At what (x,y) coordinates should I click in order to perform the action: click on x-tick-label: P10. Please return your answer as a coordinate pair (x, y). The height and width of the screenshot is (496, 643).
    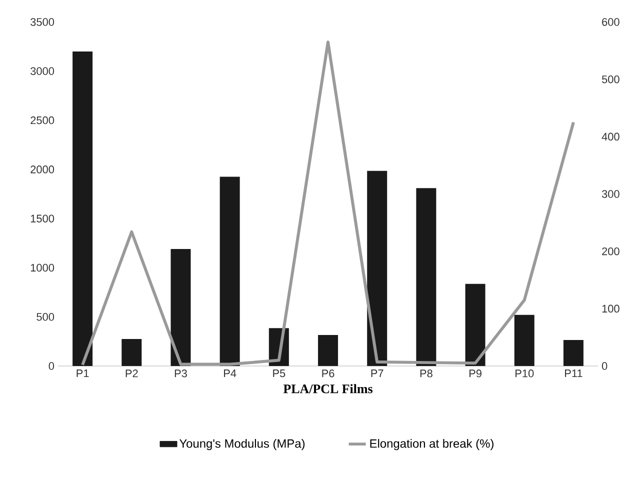
    Looking at the image, I should click on (525, 374).